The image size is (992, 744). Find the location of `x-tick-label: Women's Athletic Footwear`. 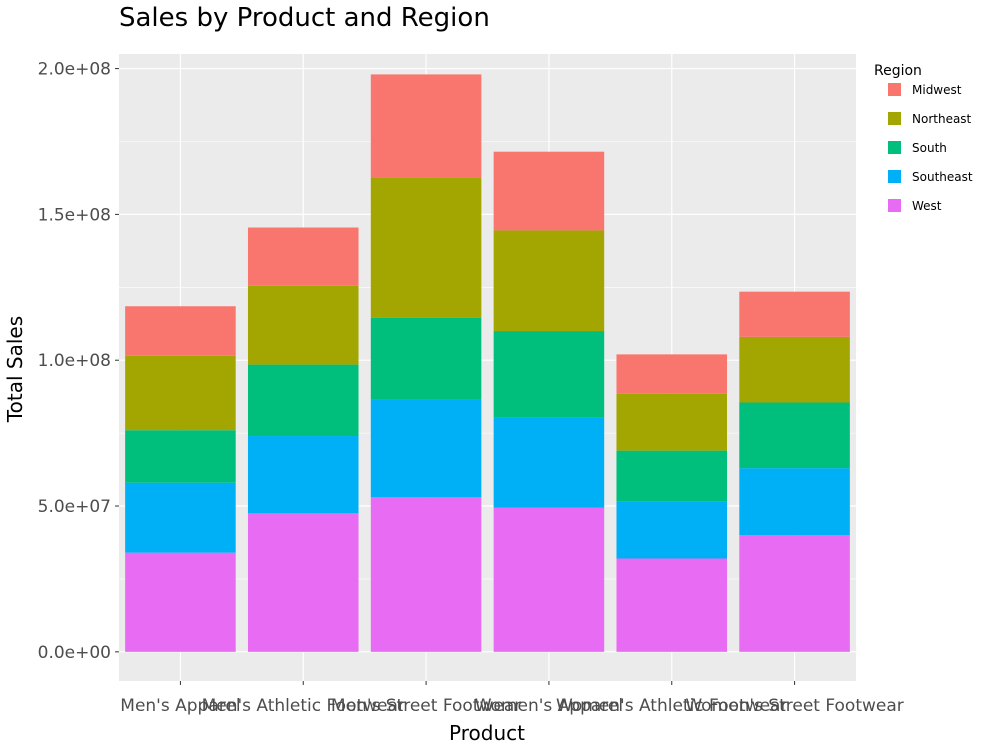

x-tick-label: Women's Athletic Footwear is located at coordinates (671, 706).